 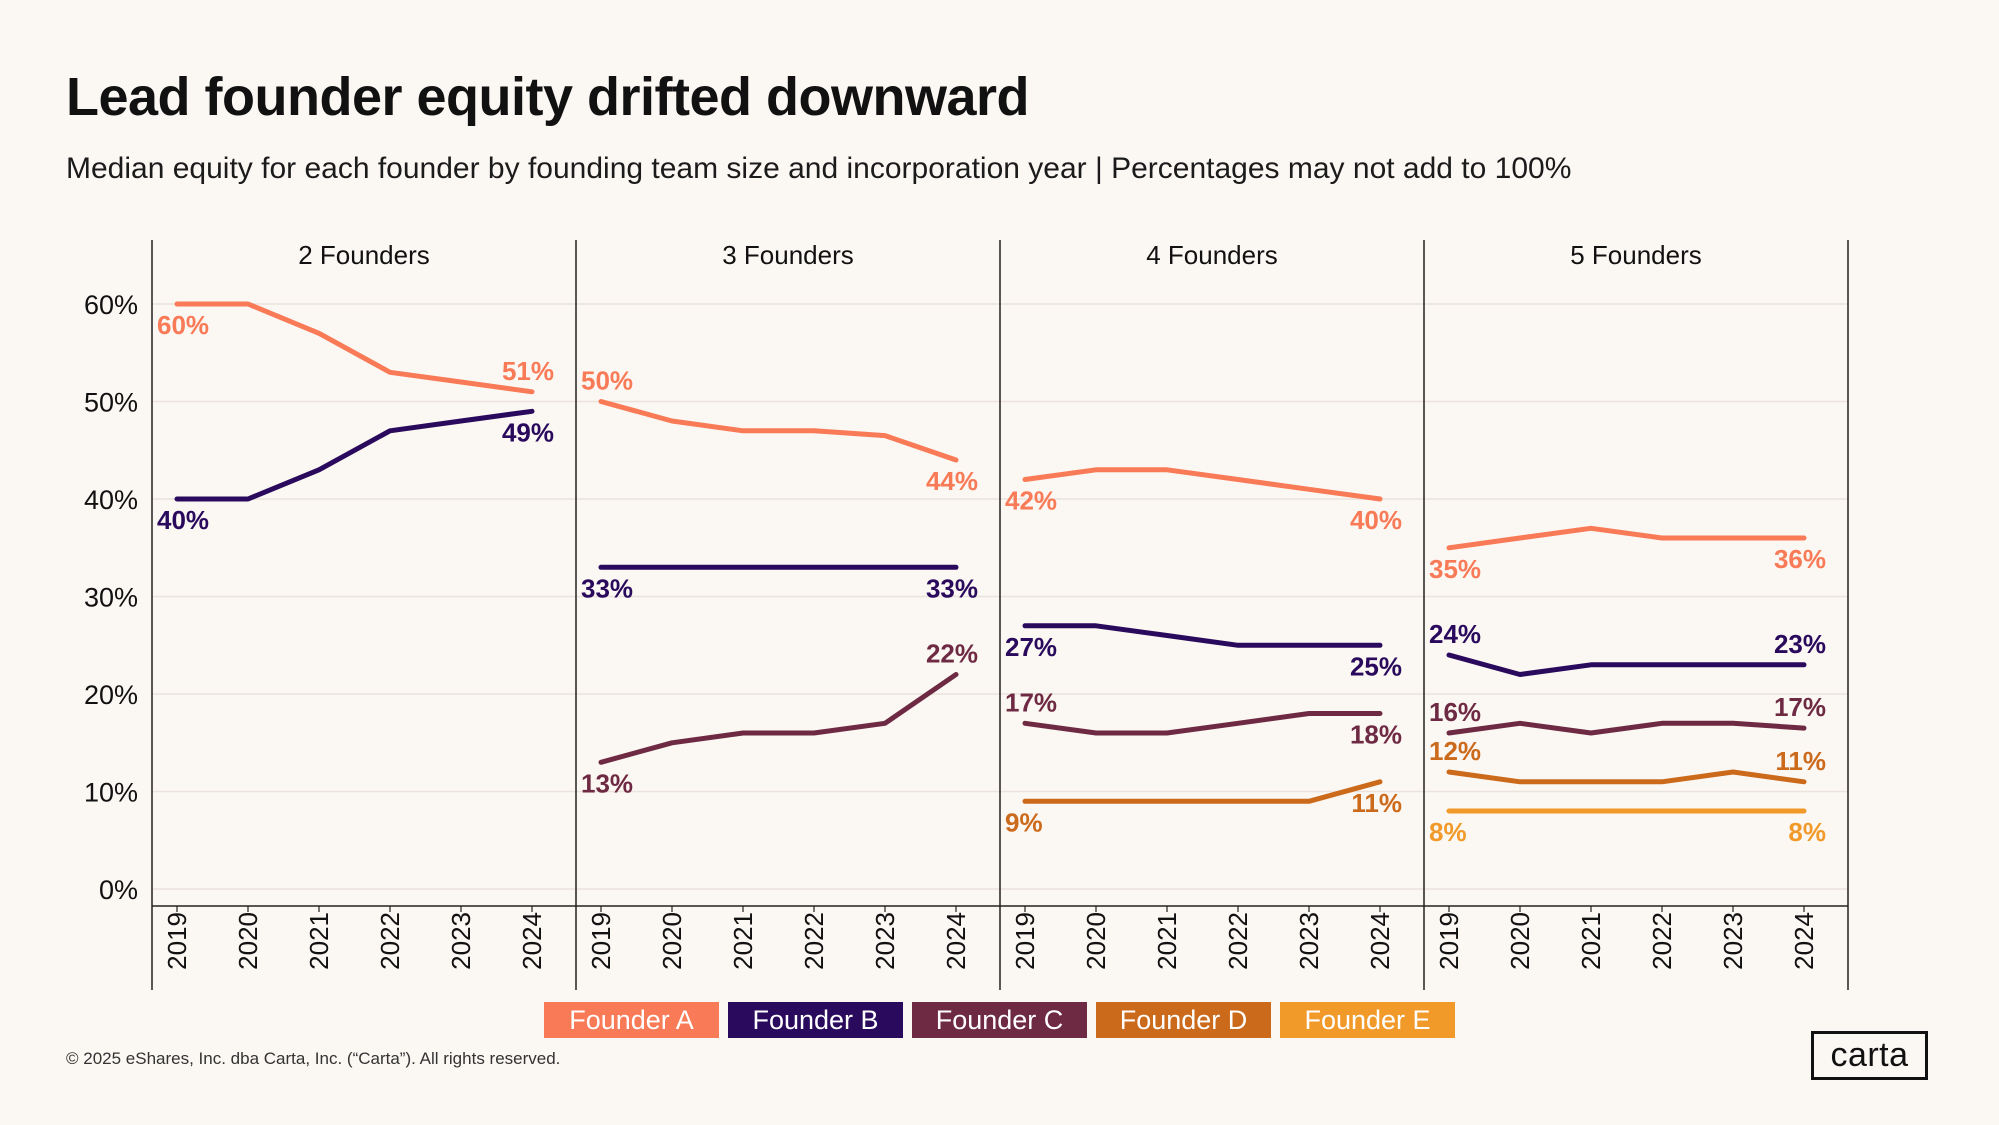 I want to click on data-label-4-founders-founder-d-end: 11%, so click(x=1376, y=803).